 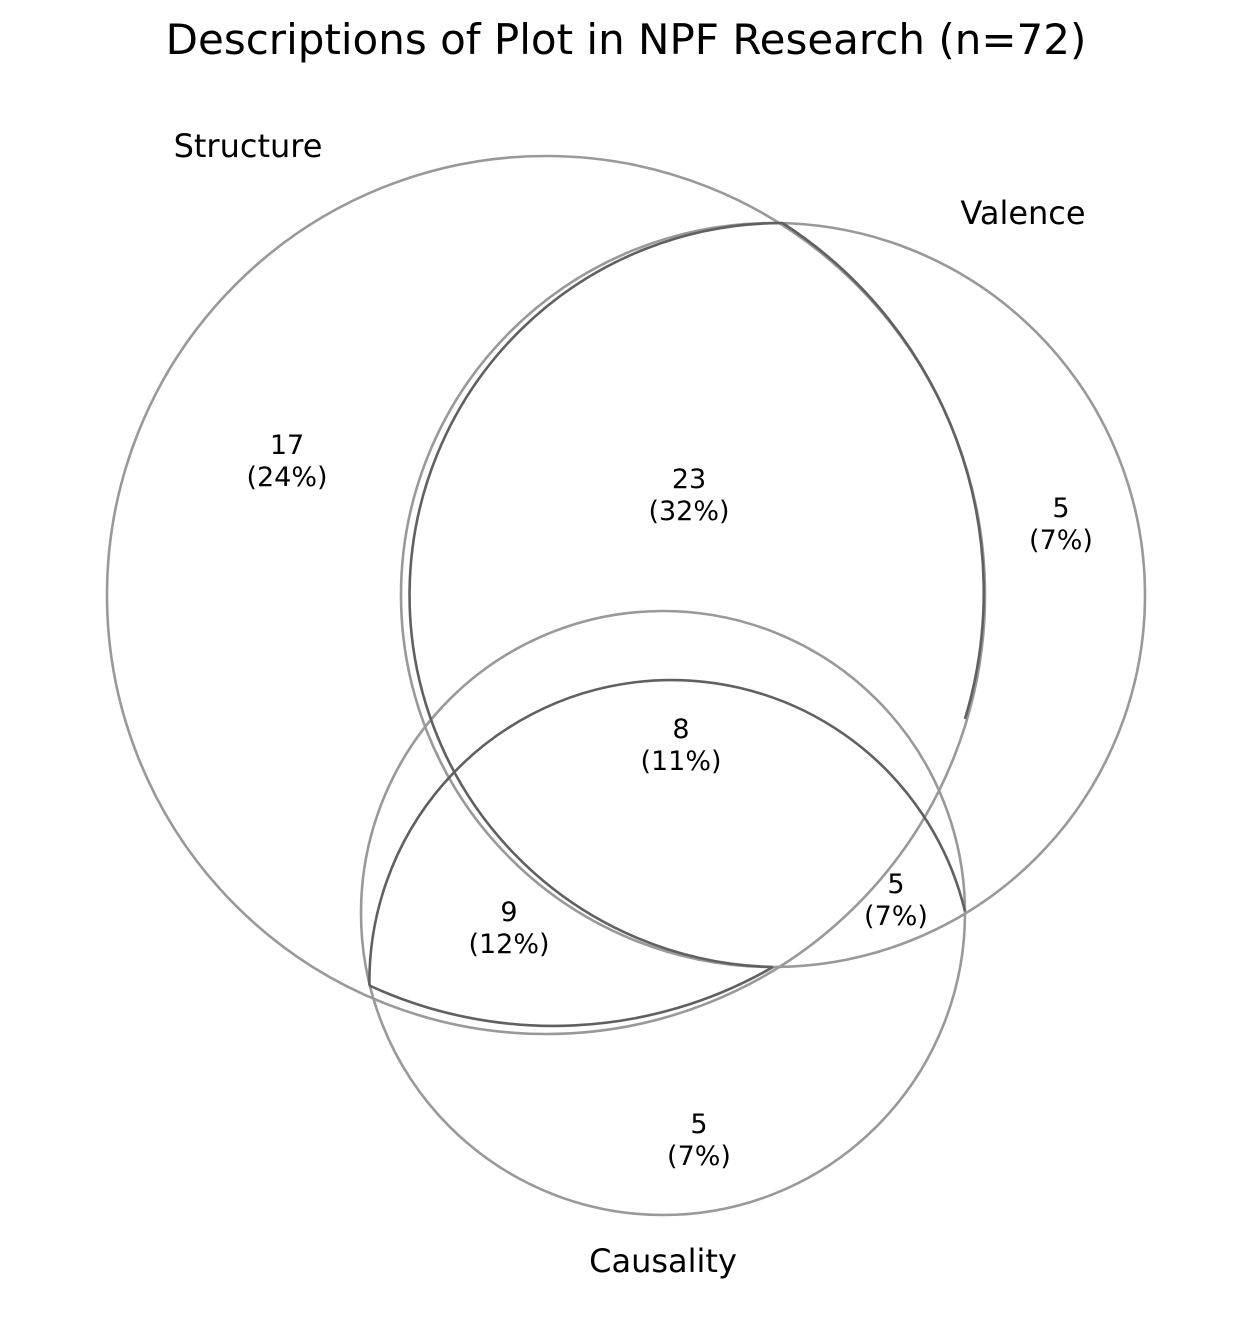 What do you see at coordinates (667, 832) in the screenshot?
I see `causality-boundary-inside-union` at bounding box center [667, 832].